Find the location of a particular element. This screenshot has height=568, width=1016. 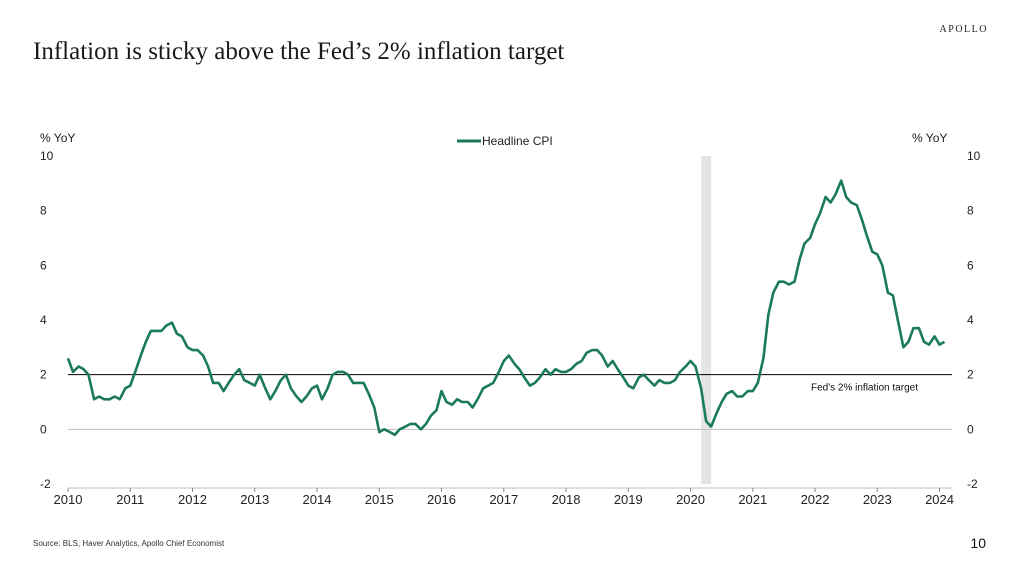

x-tick-label: 2014 is located at coordinates (317, 499).